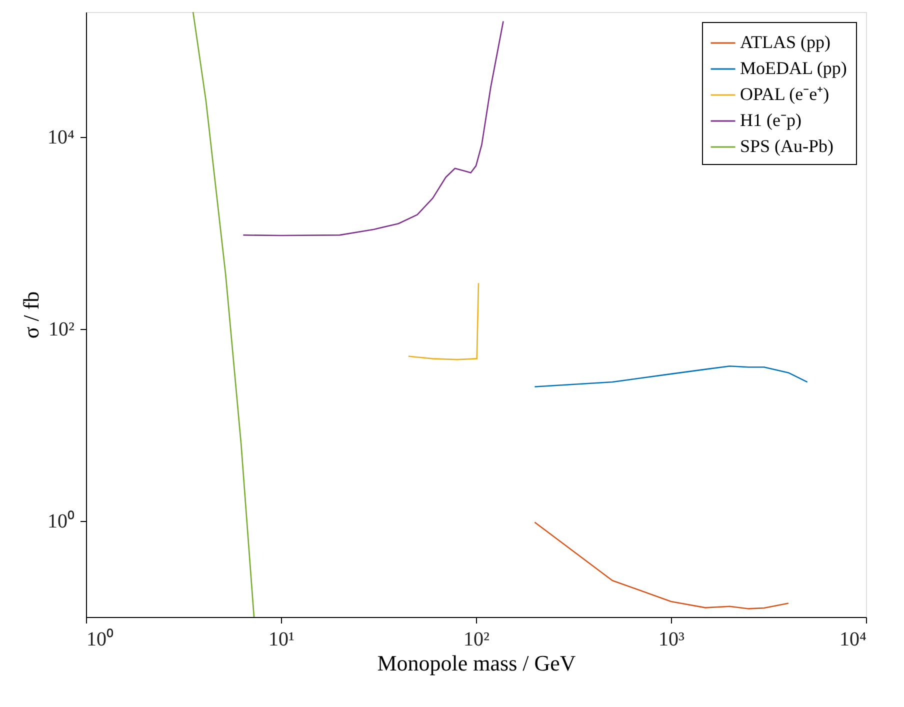 This screenshot has width=904, height=707. What do you see at coordinates (853, 639) in the screenshot?
I see `x-tick-label: 10⁴` at bounding box center [853, 639].